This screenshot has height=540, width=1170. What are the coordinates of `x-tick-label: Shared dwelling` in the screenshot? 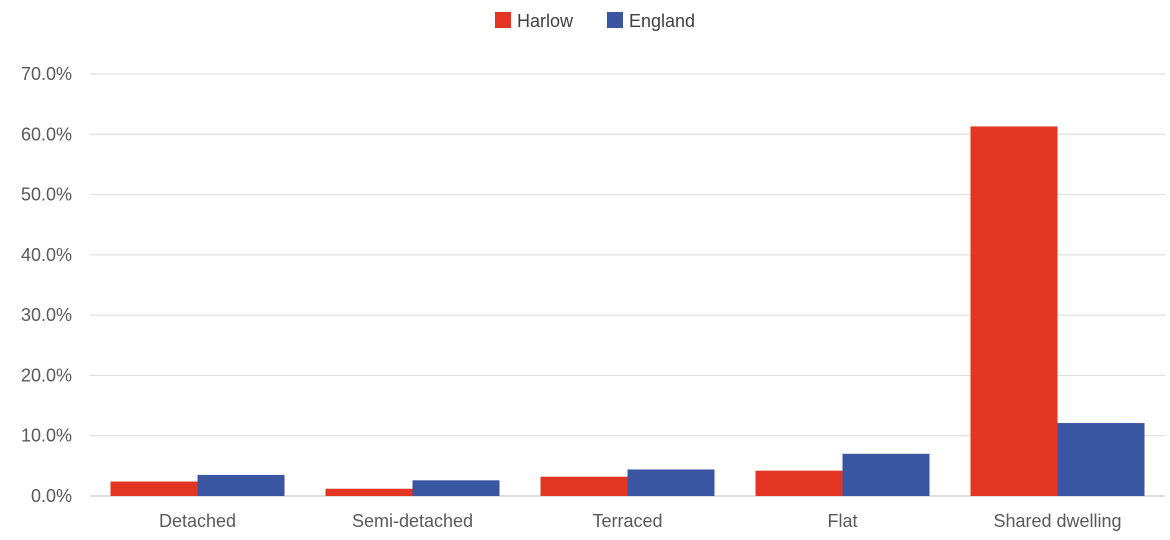 It's located at (1057, 521).